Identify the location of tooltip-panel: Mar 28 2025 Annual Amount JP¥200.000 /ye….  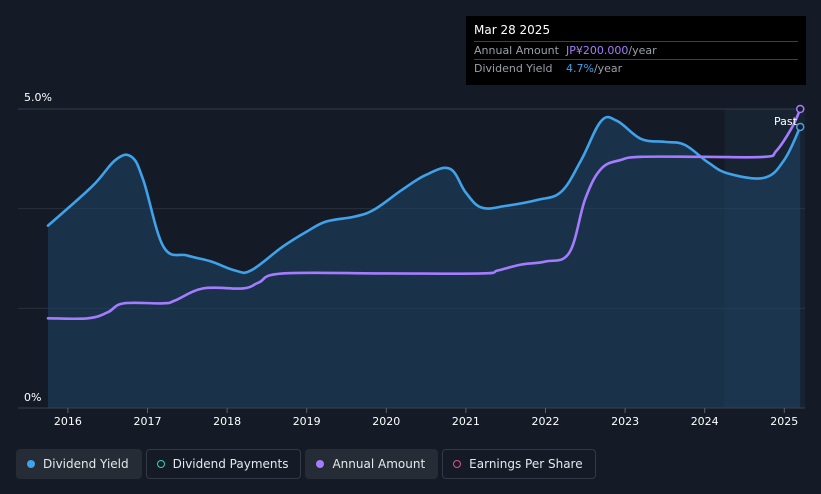
(636, 50).